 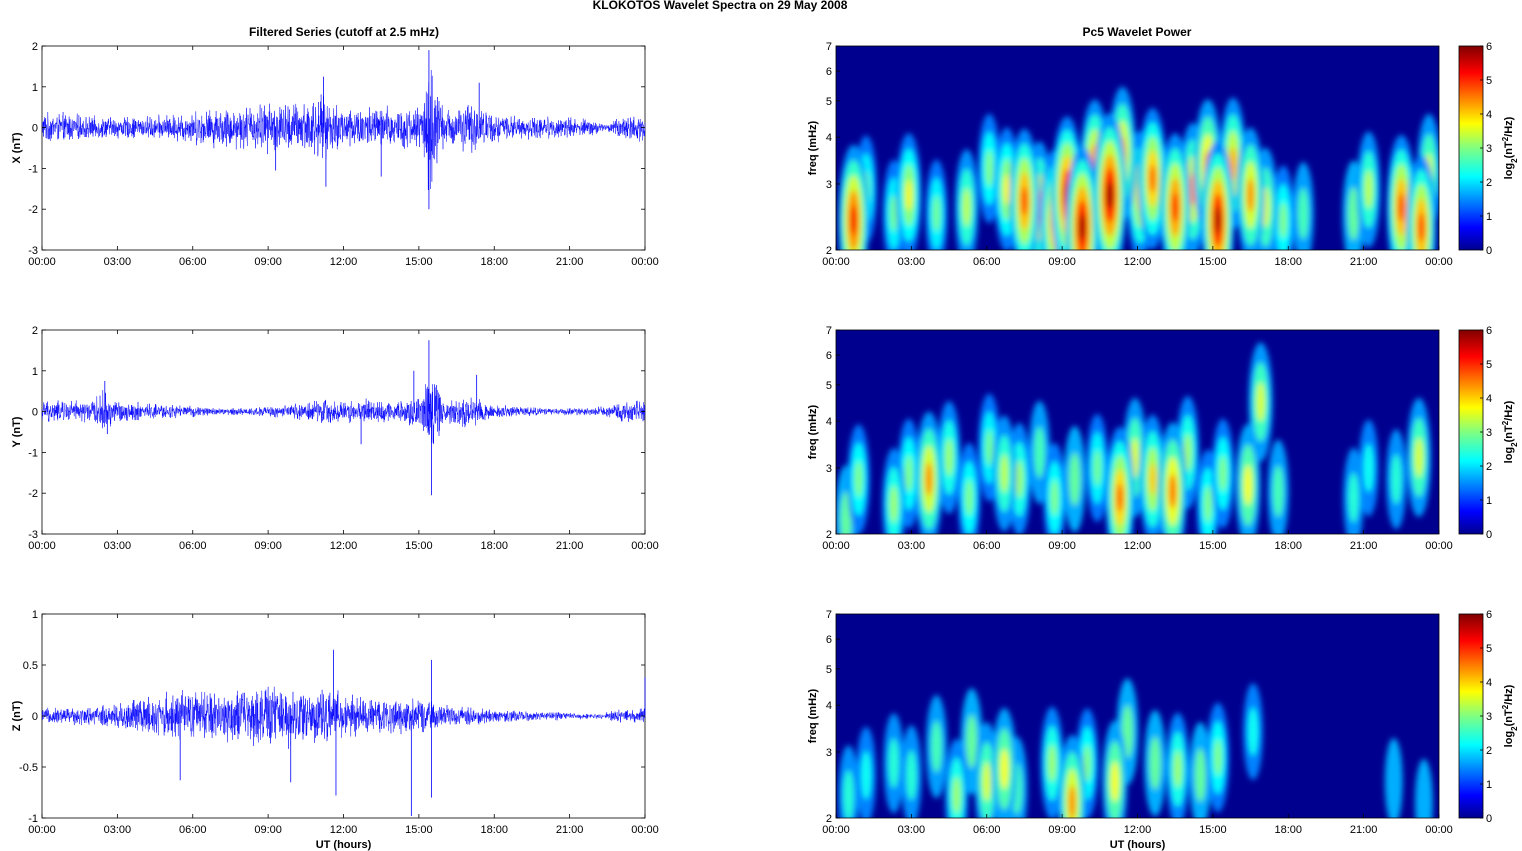 I want to click on y-tick-label: 3, so click(x=829, y=469).